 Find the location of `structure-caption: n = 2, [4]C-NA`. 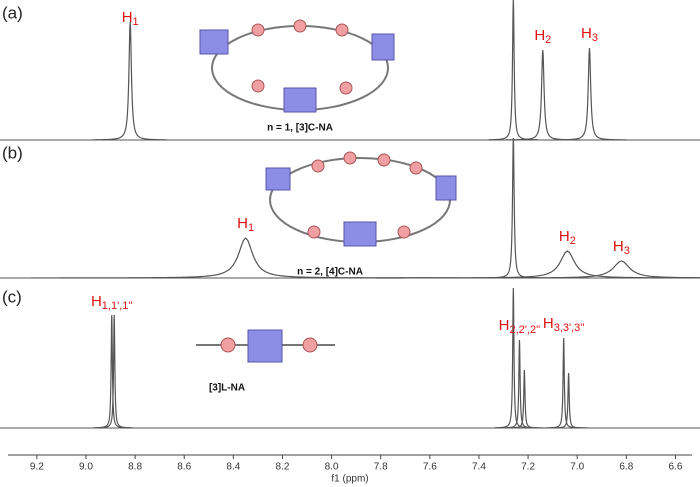

structure-caption: n = 2, [4]C-NA is located at coordinates (330, 272).